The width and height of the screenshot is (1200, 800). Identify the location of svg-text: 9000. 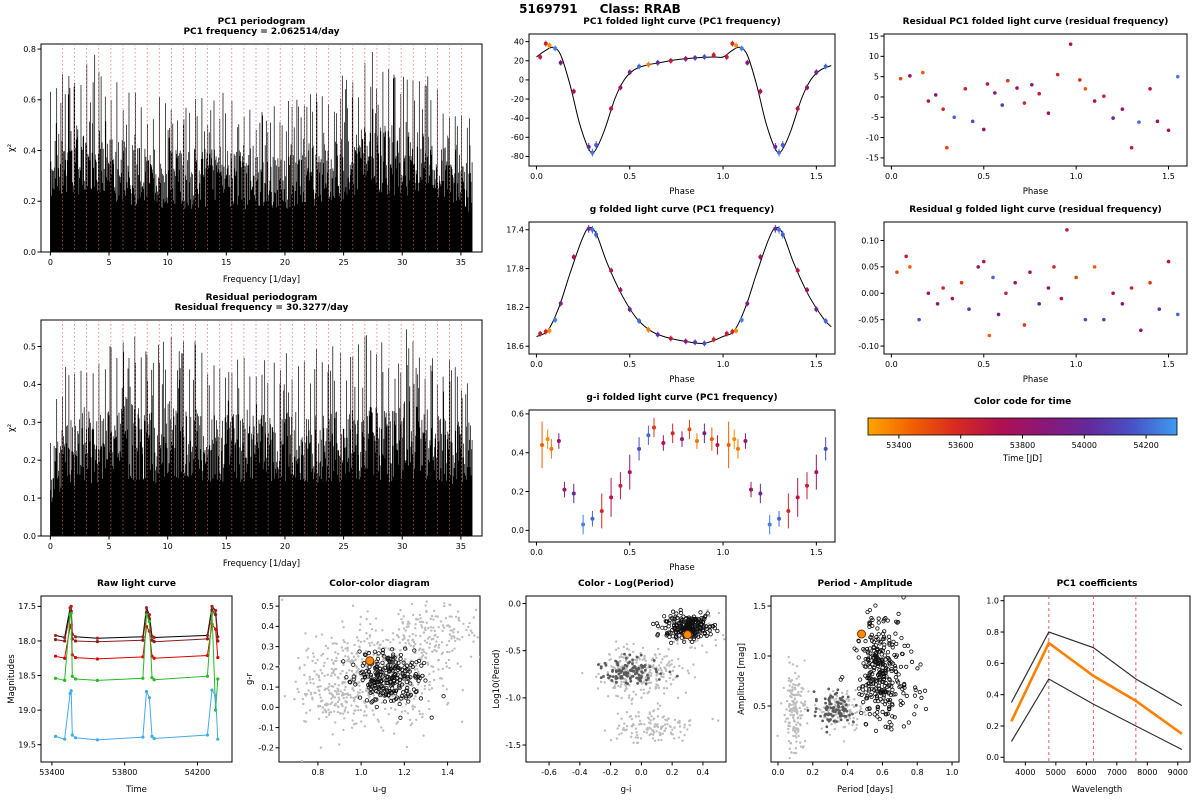
(1178, 772).